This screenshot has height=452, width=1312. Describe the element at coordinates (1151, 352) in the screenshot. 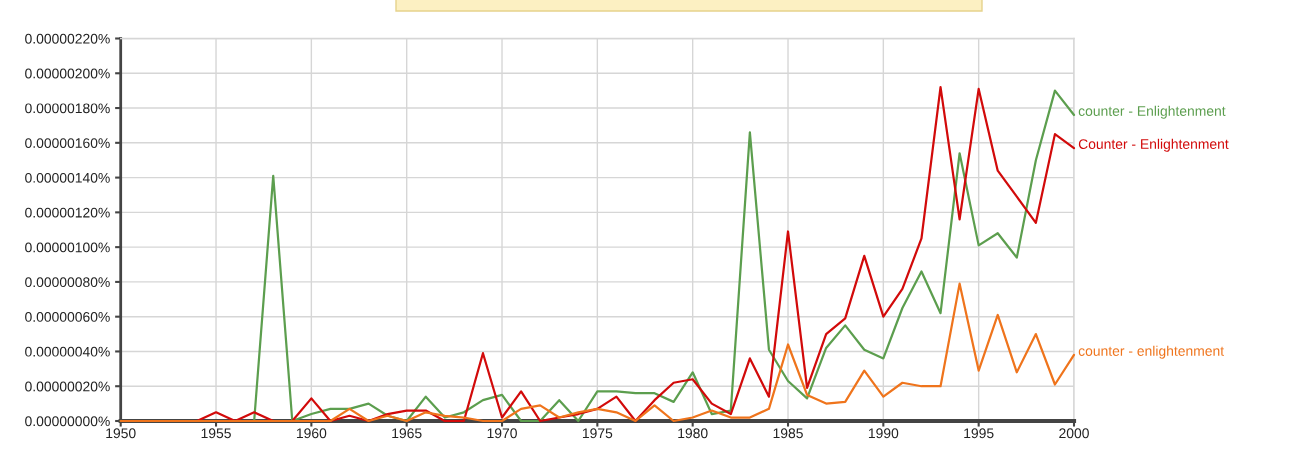

I see `series-label: counter - enlightenment` at that location.